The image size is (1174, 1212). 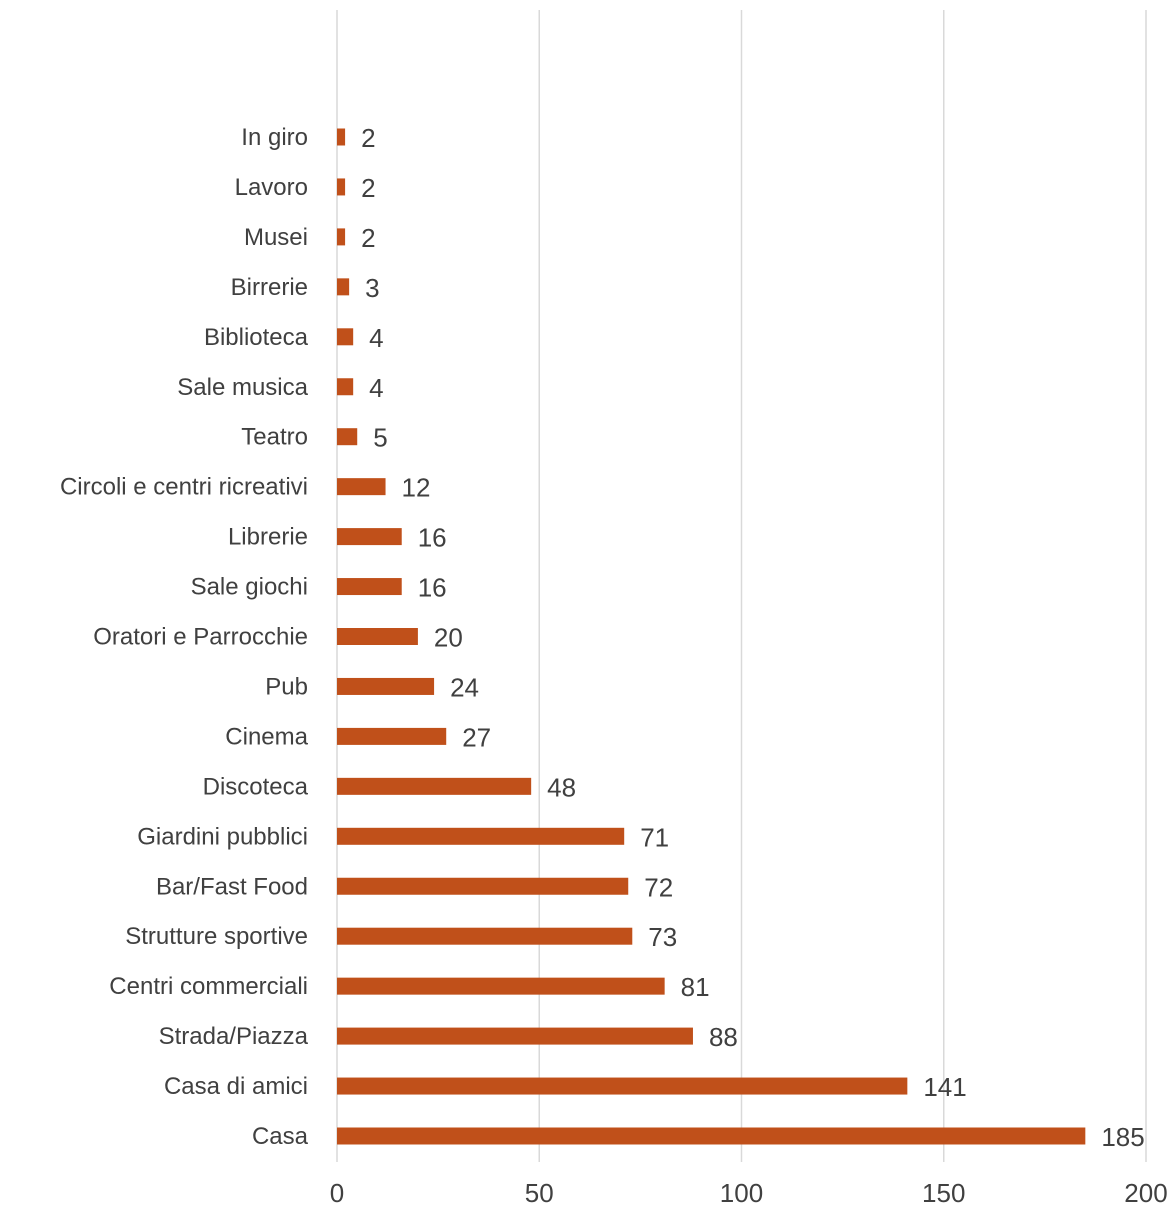 I want to click on category-label: Oratori e Parrocchie, so click(x=200, y=637).